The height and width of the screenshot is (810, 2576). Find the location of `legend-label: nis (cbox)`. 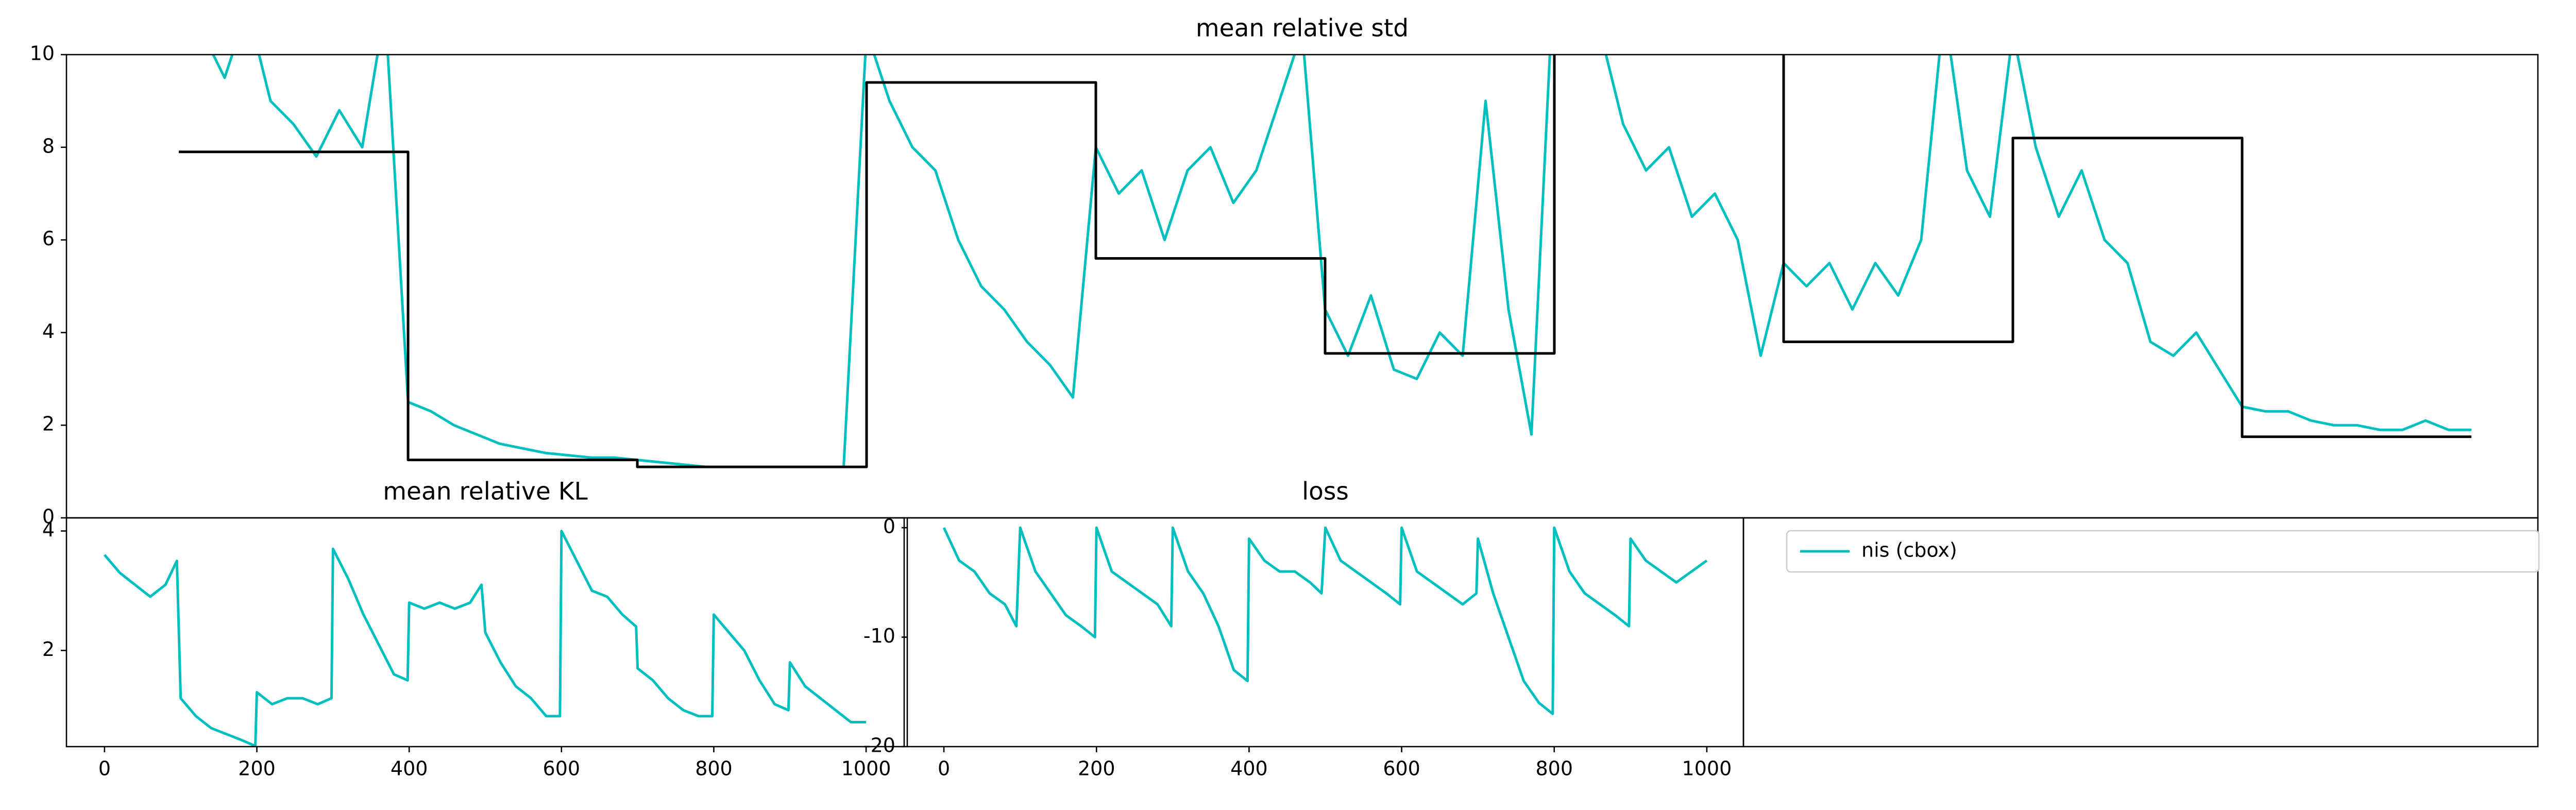

legend-label: nis (cbox) is located at coordinates (1909, 550).